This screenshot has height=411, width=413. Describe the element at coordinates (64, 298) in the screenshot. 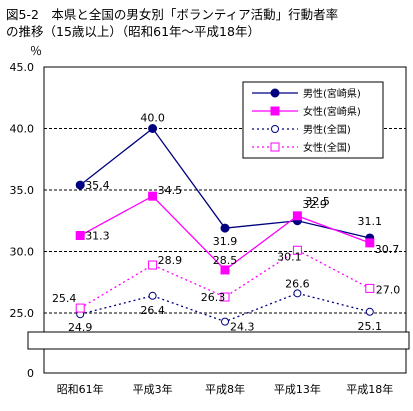

I see `data-label: 25.4` at that location.